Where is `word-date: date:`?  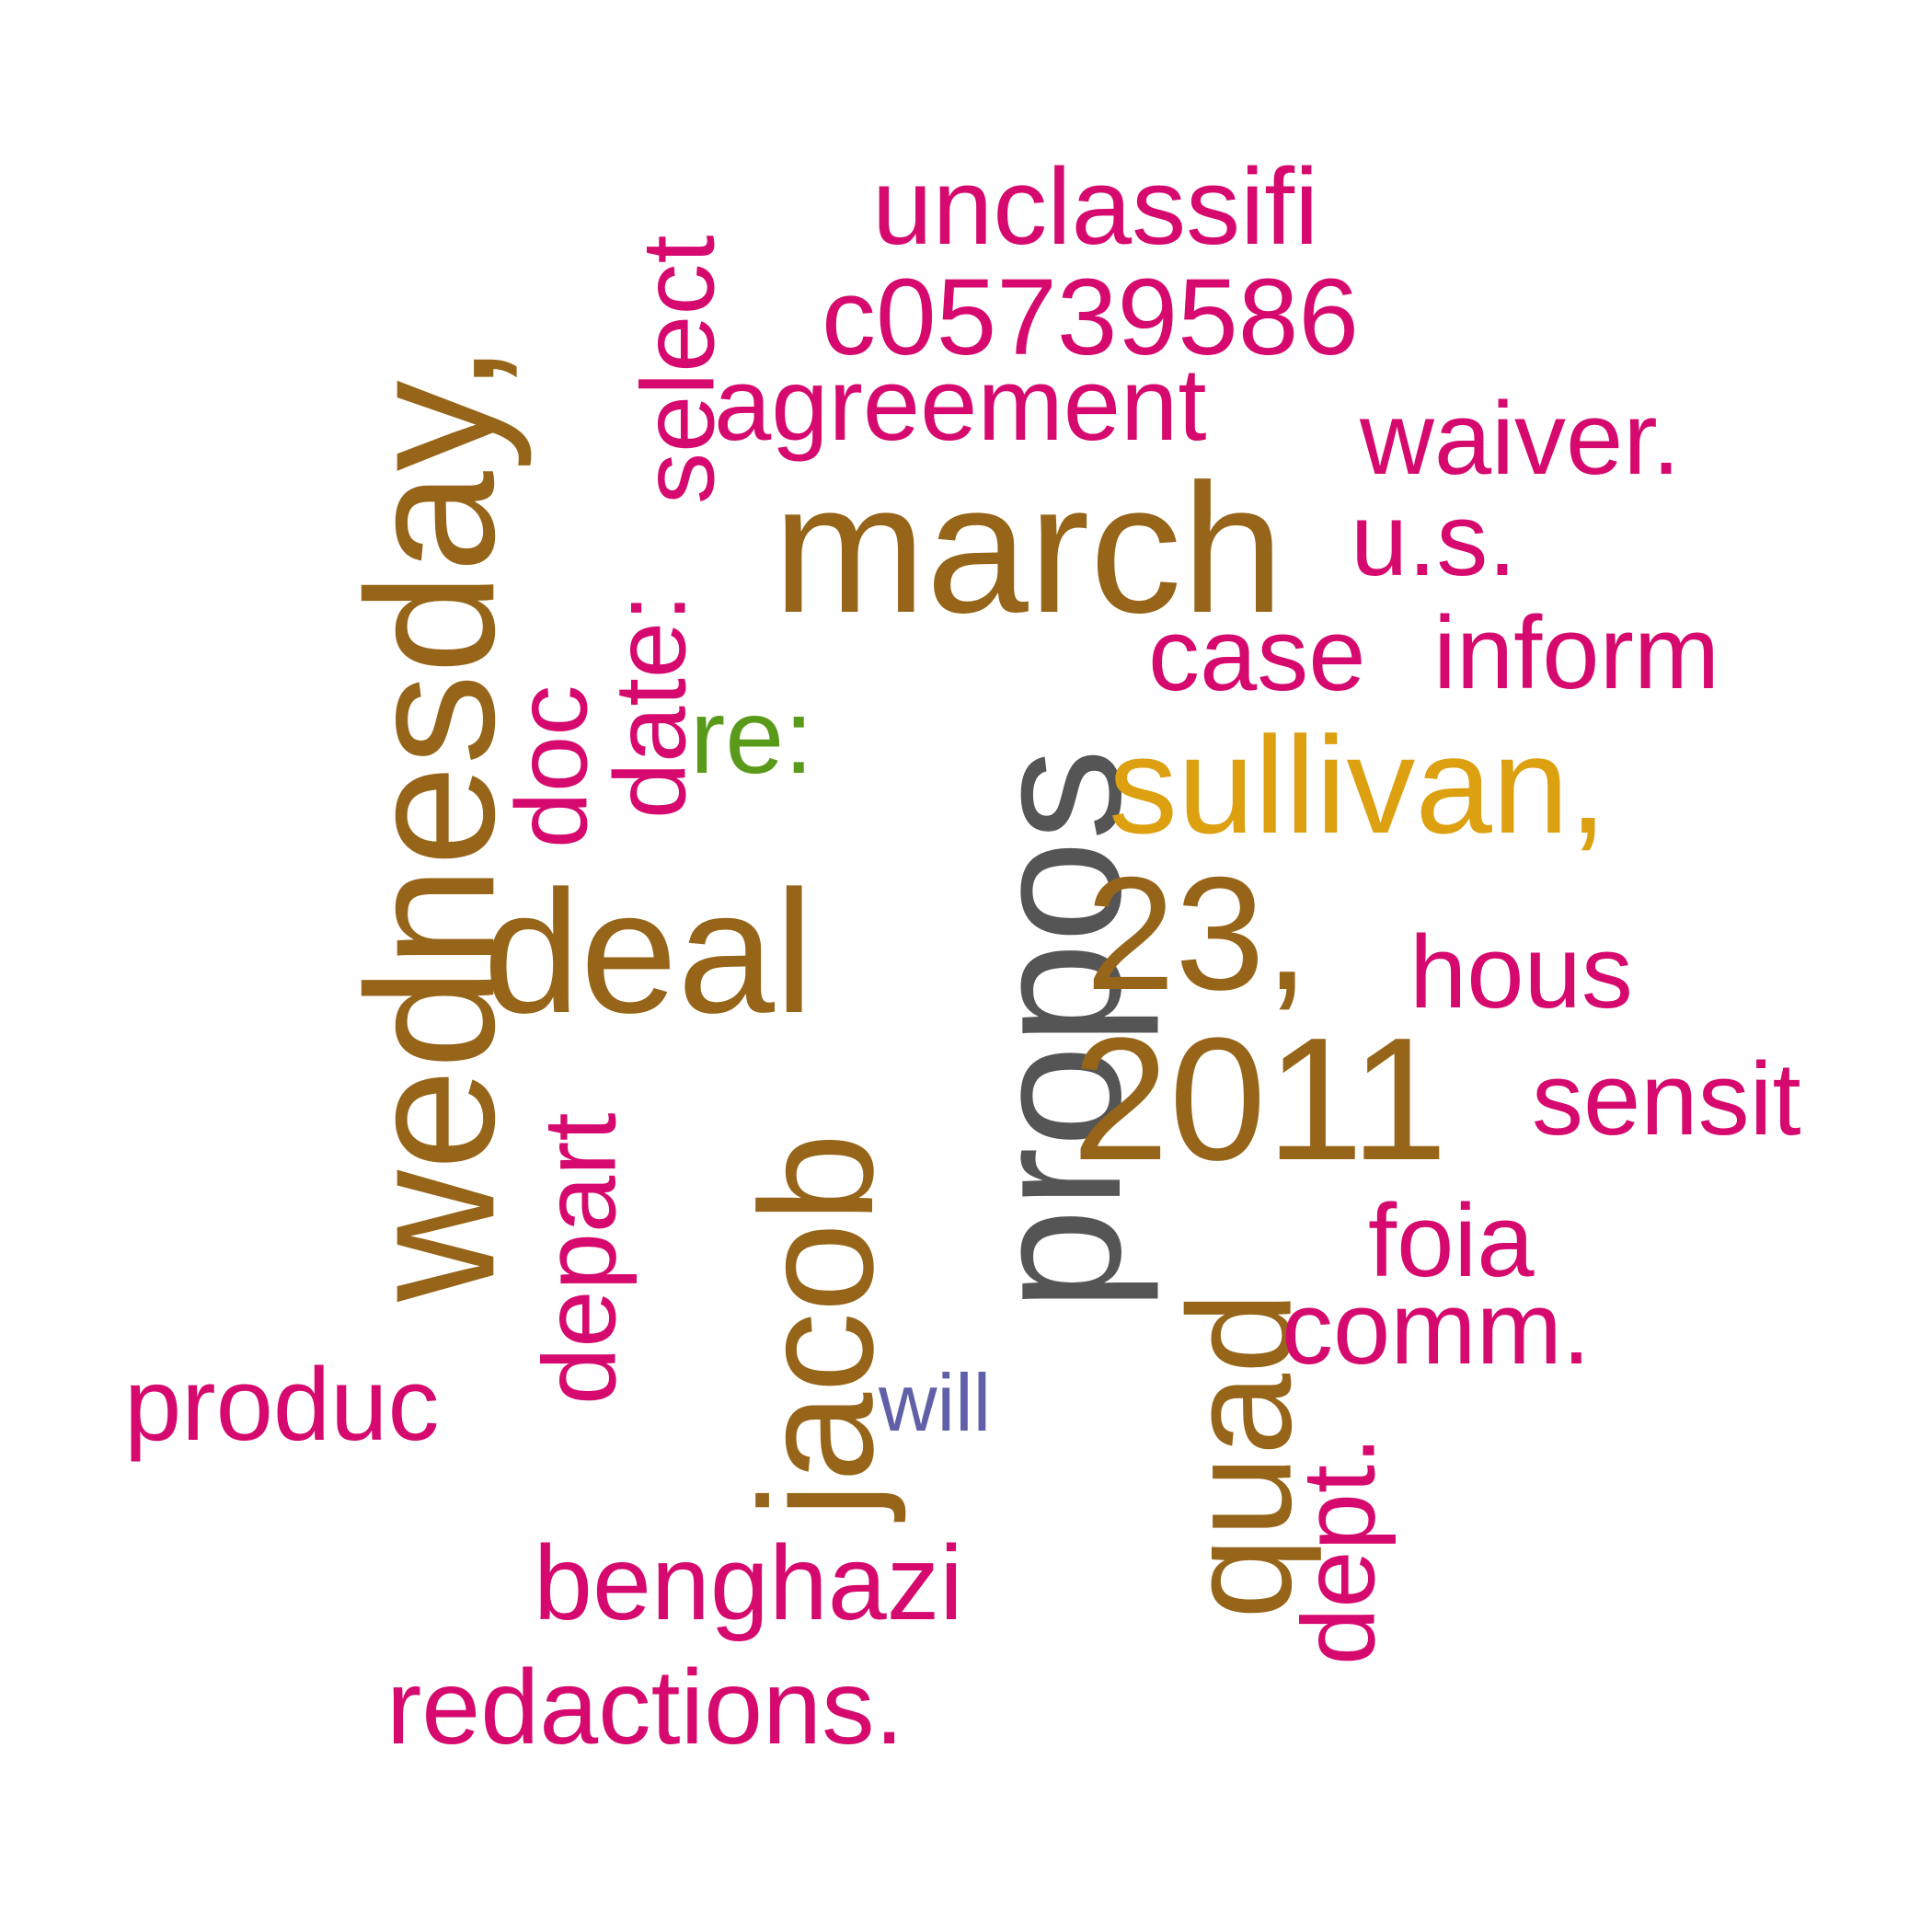 word-date: date: is located at coordinates (650, 706).